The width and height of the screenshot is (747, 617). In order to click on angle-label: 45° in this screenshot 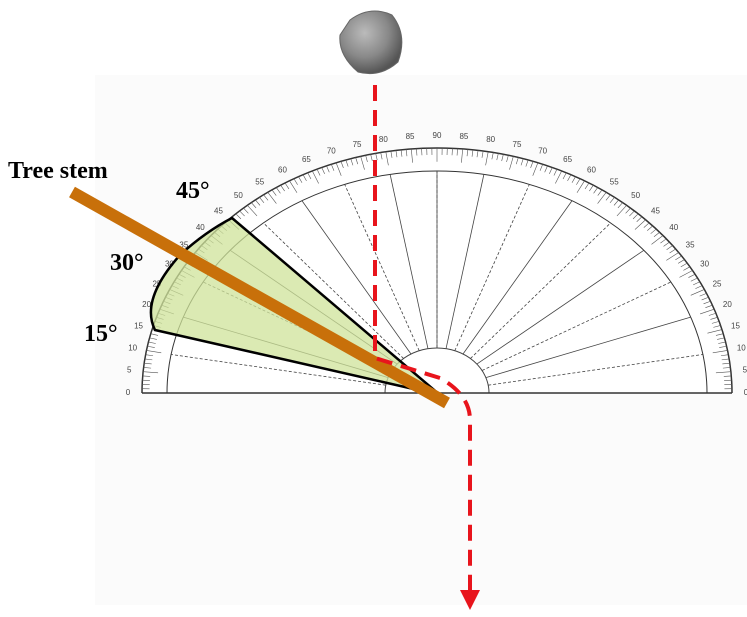, I will do `click(193, 191)`.